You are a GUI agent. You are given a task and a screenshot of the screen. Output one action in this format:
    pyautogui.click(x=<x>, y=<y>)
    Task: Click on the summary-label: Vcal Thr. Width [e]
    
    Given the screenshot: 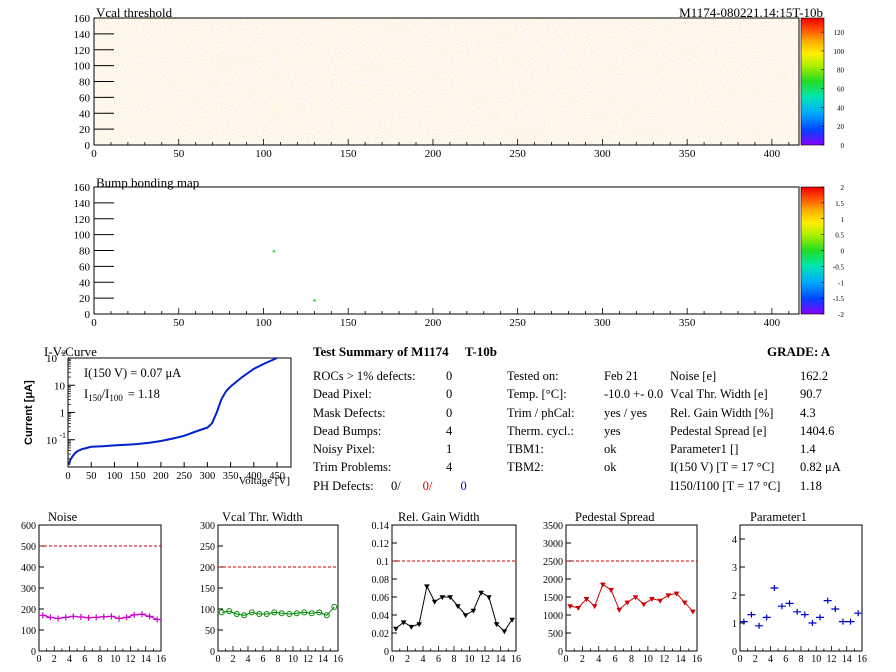 What is the action you would take?
    pyautogui.click(x=719, y=394)
    